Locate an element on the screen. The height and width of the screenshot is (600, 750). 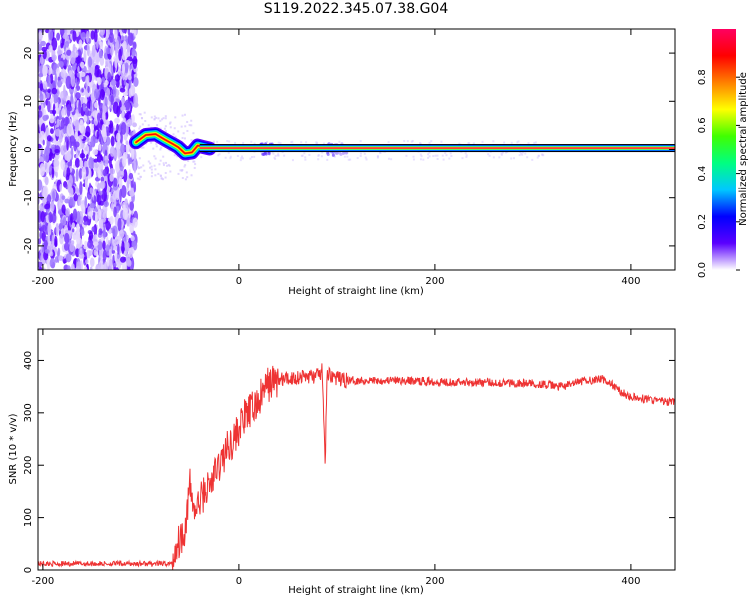
colorbar-gradient is located at coordinates (724, 149).